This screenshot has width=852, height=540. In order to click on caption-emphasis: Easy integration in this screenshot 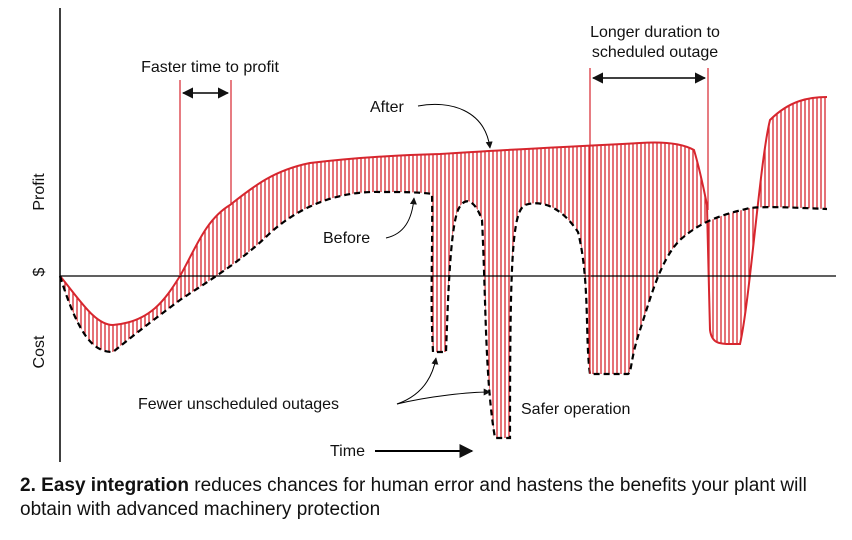, I will do `click(115, 485)`.